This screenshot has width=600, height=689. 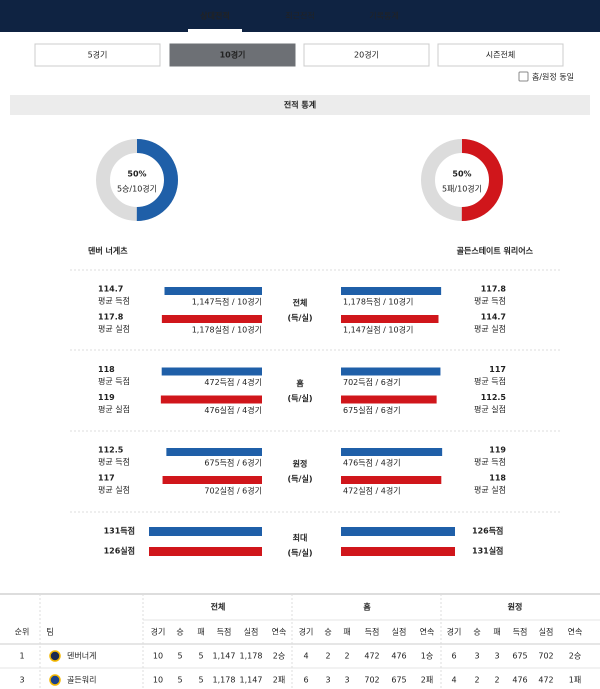 What do you see at coordinates (372, 382) in the screenshot?
I see `bar-text: 702득점 / 6경기` at bounding box center [372, 382].